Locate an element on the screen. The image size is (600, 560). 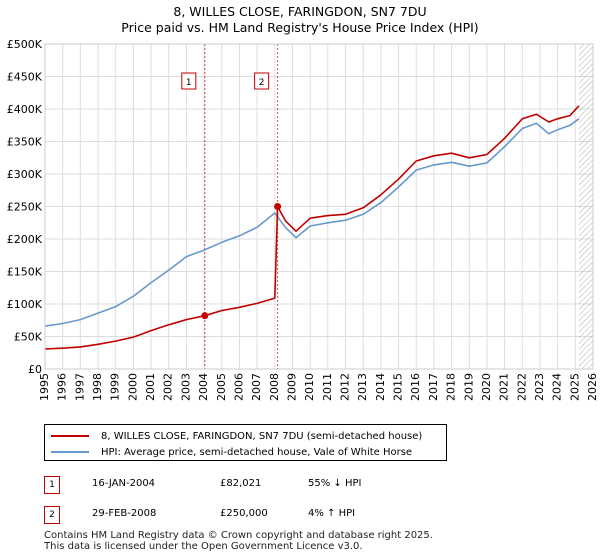
x-tick-label: 2001 is located at coordinates (150, 387).